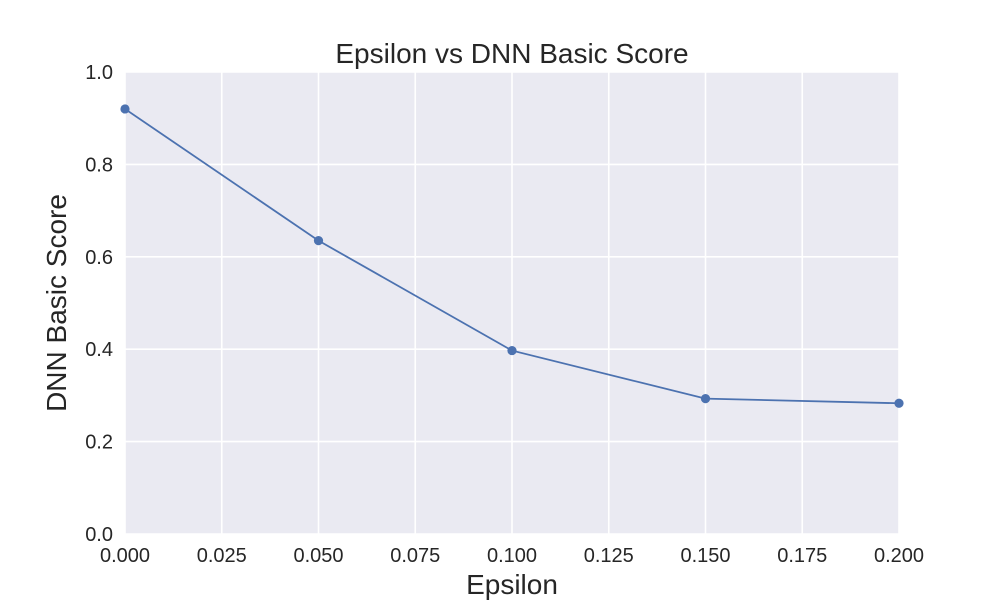 This screenshot has width=1000, height=605. What do you see at coordinates (125, 556) in the screenshot?
I see `x-tick-label: 0.000` at bounding box center [125, 556].